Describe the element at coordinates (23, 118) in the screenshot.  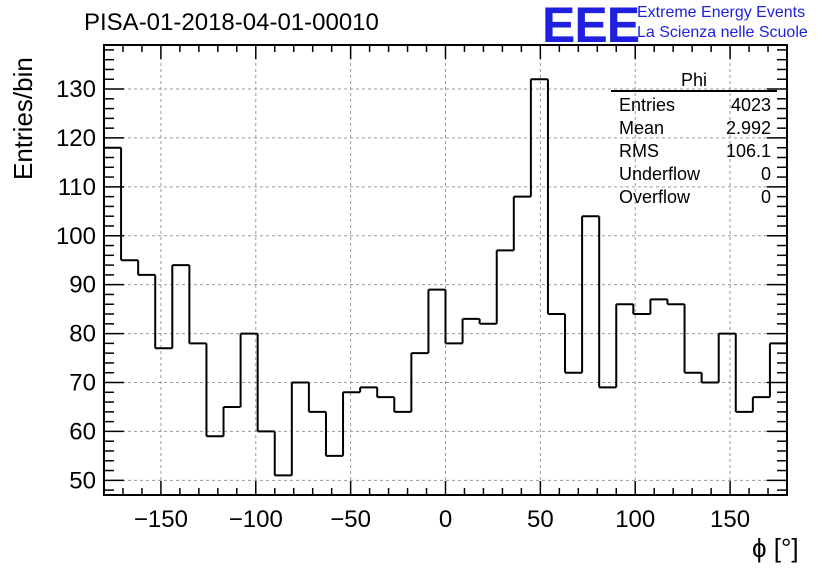
I see `y-axis-label: Entries/bin` at that location.